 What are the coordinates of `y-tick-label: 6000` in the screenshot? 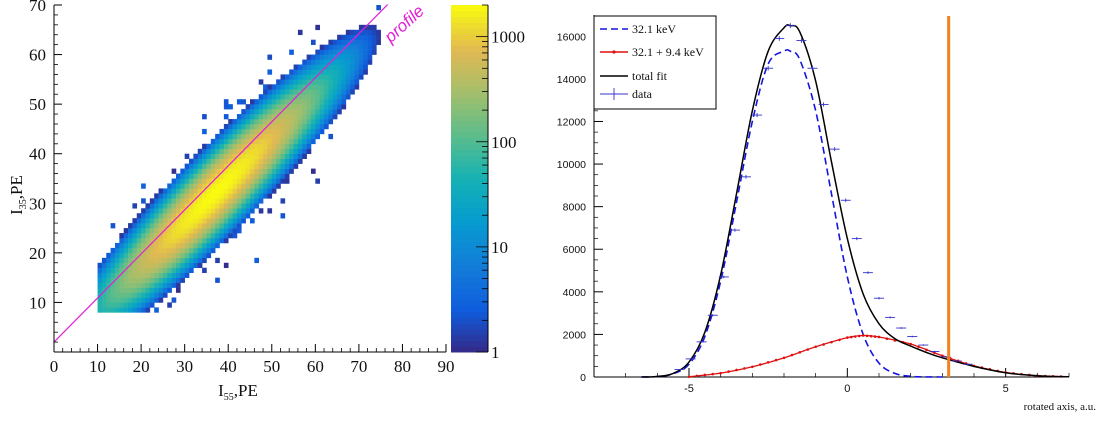 It's located at (575, 250).